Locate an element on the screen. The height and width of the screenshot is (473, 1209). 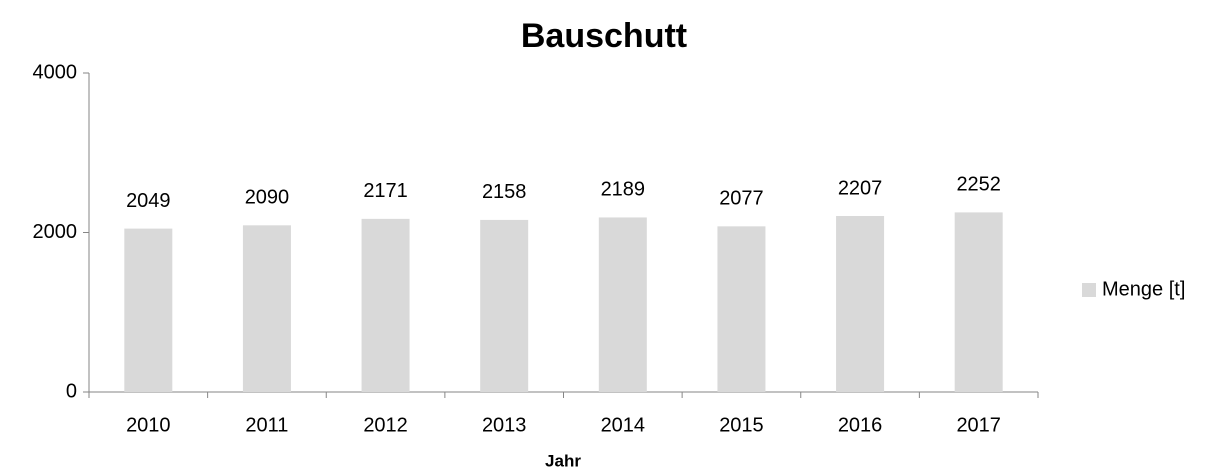
data-label: 2090 is located at coordinates (267, 198).